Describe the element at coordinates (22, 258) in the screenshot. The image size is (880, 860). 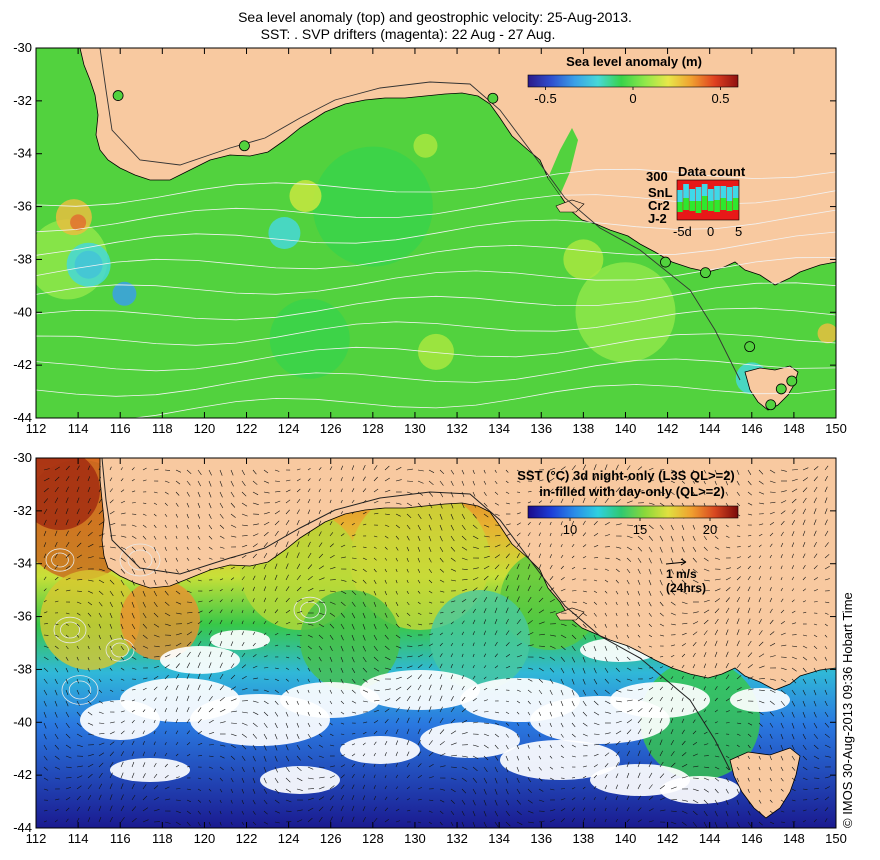
I see `y-tick-label: -38` at that location.